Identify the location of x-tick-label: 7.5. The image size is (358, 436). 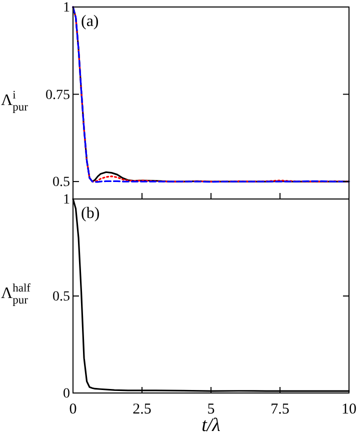
(280, 410).